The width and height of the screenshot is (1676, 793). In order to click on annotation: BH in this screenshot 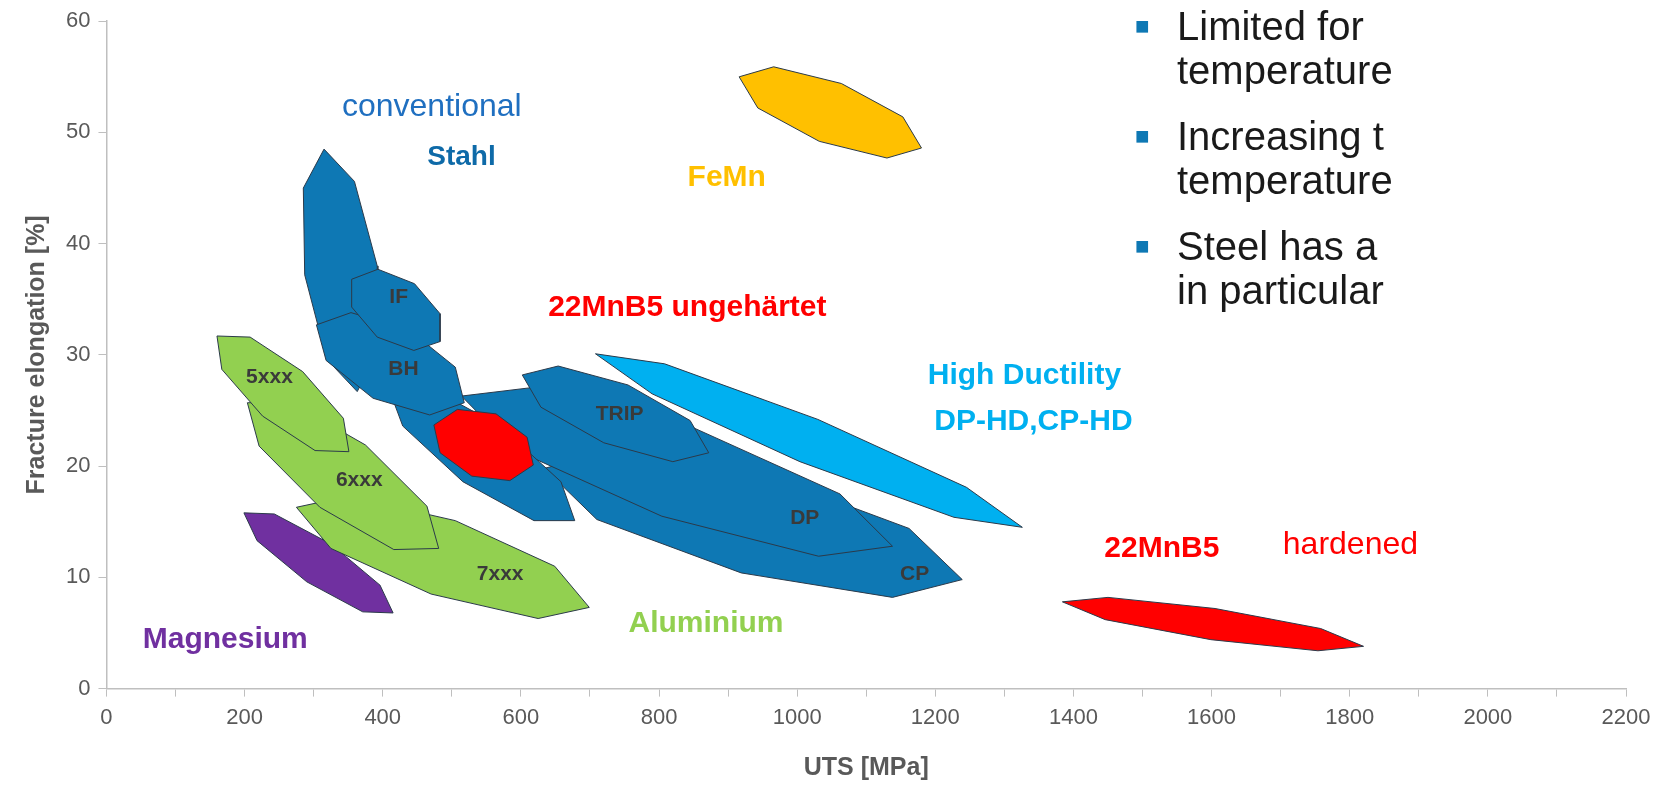, I will do `click(403, 368)`.